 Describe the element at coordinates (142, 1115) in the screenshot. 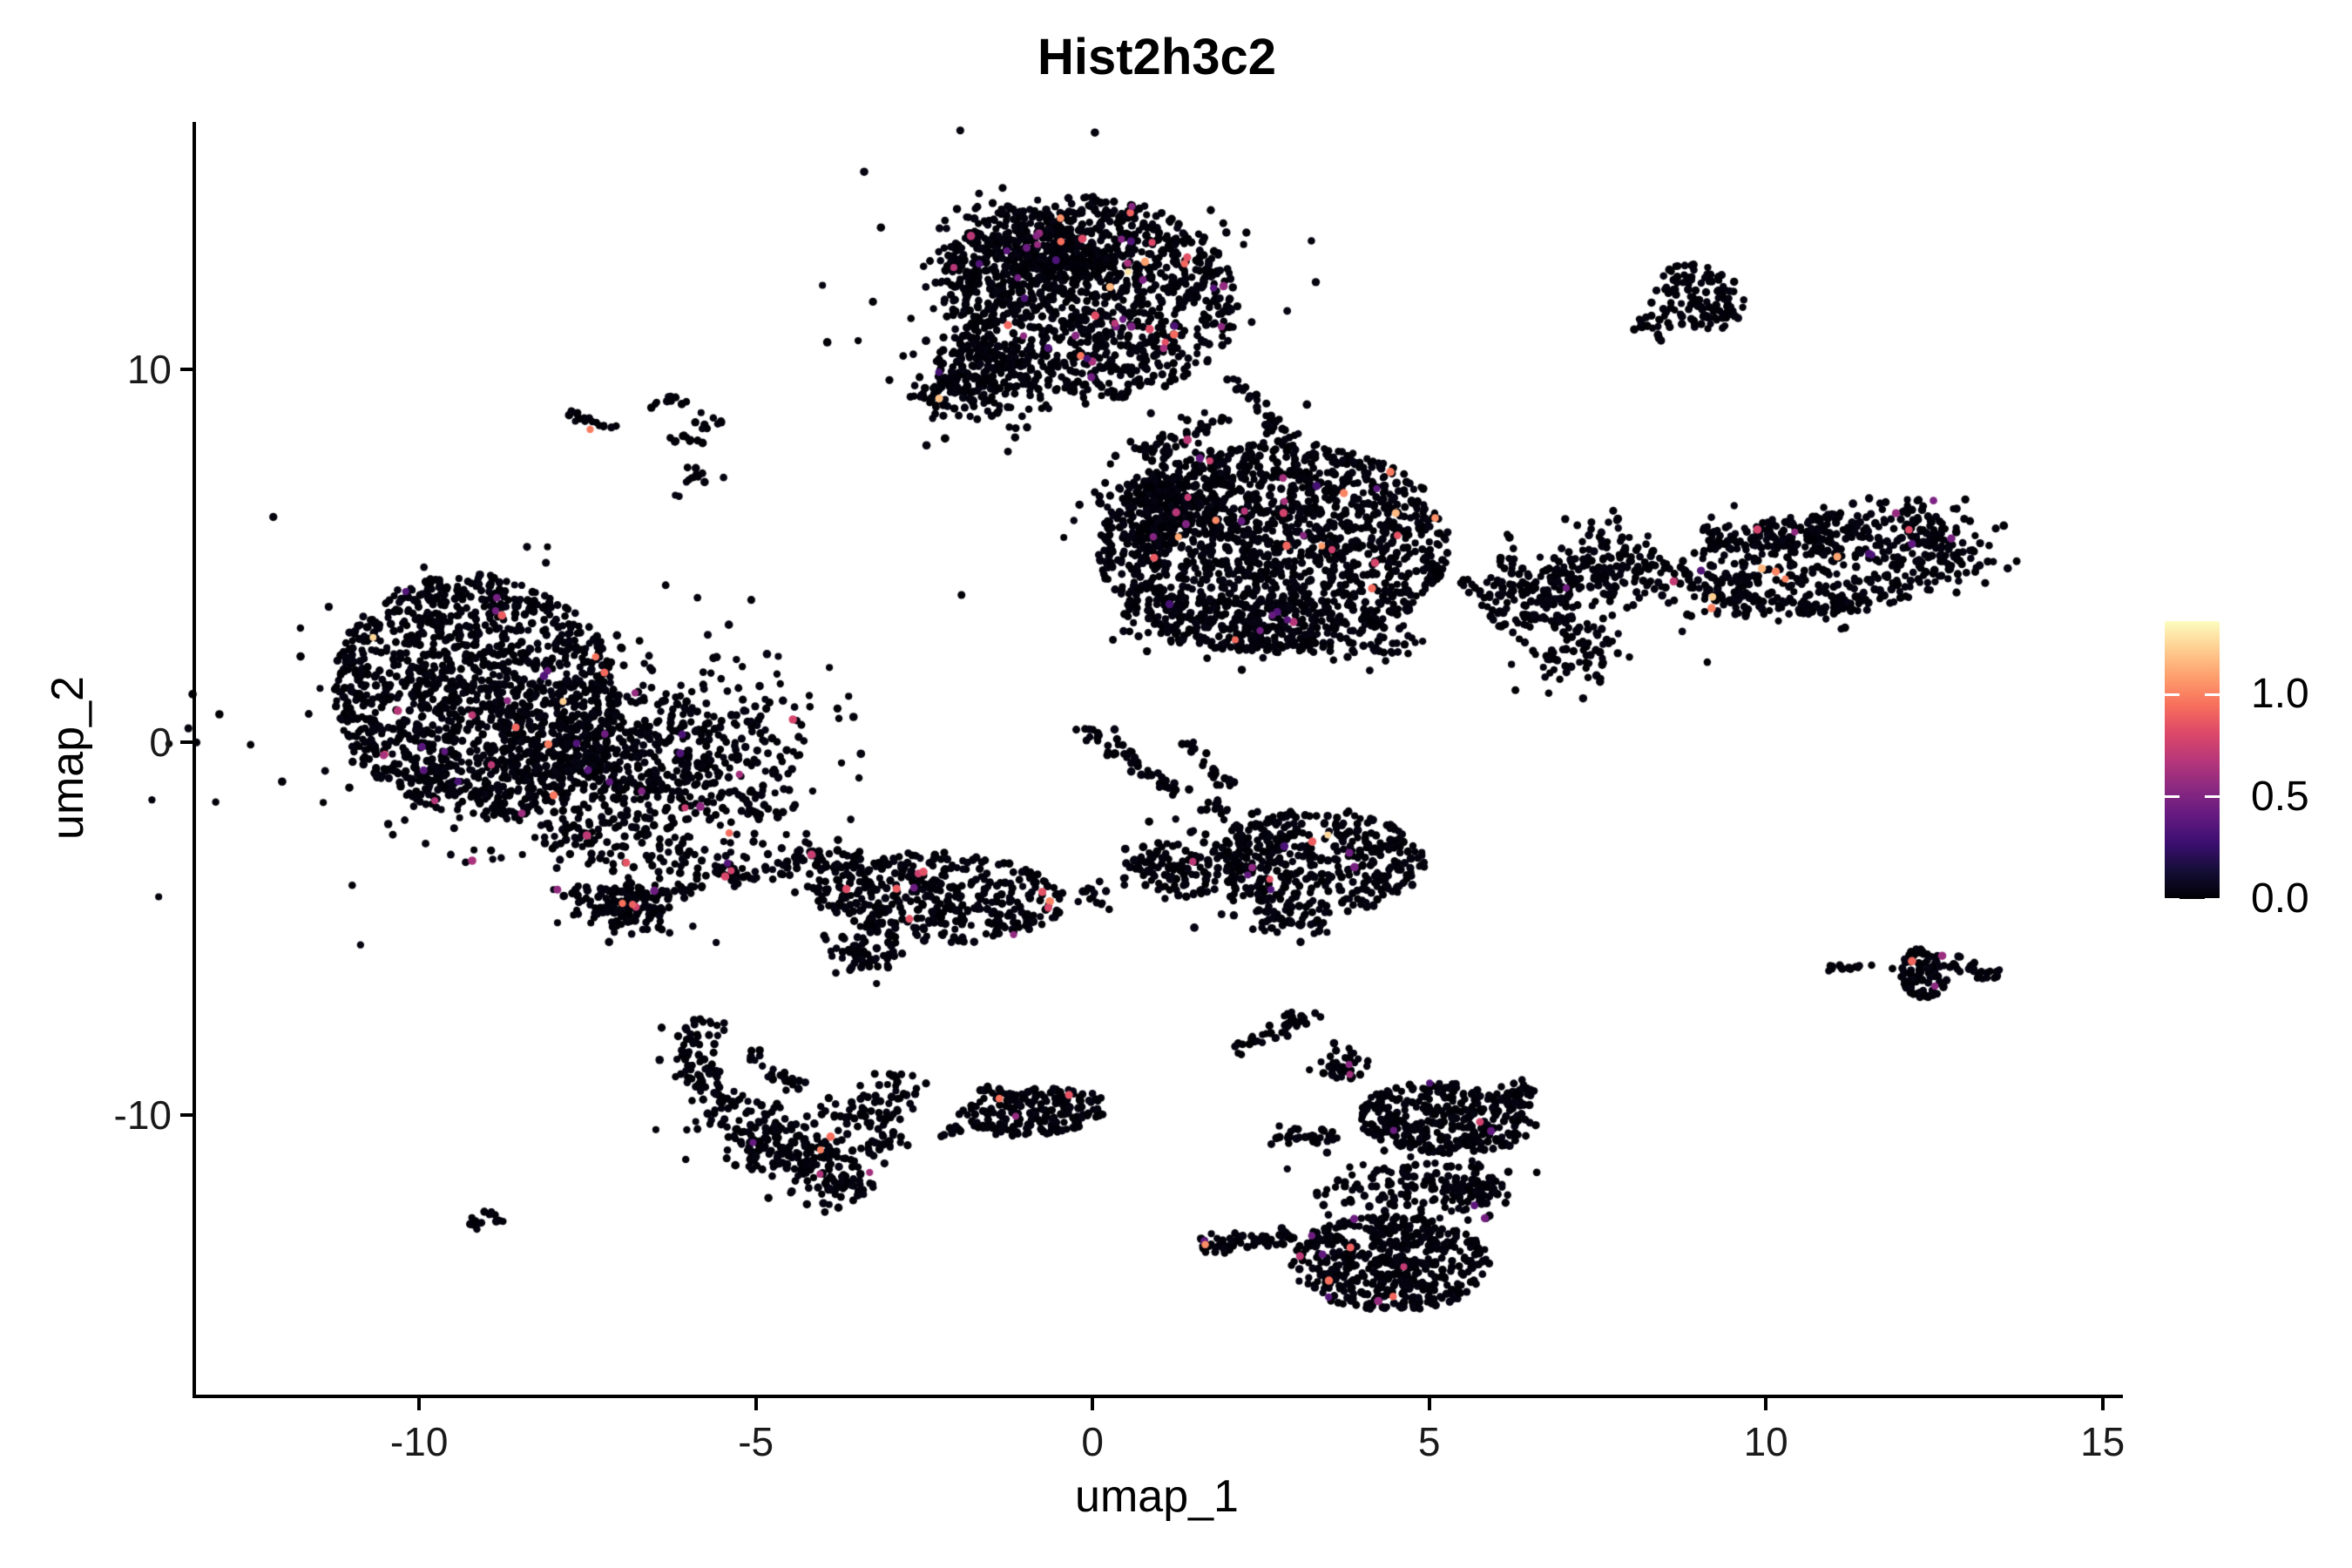

I see `y-tick-label: -10` at that location.